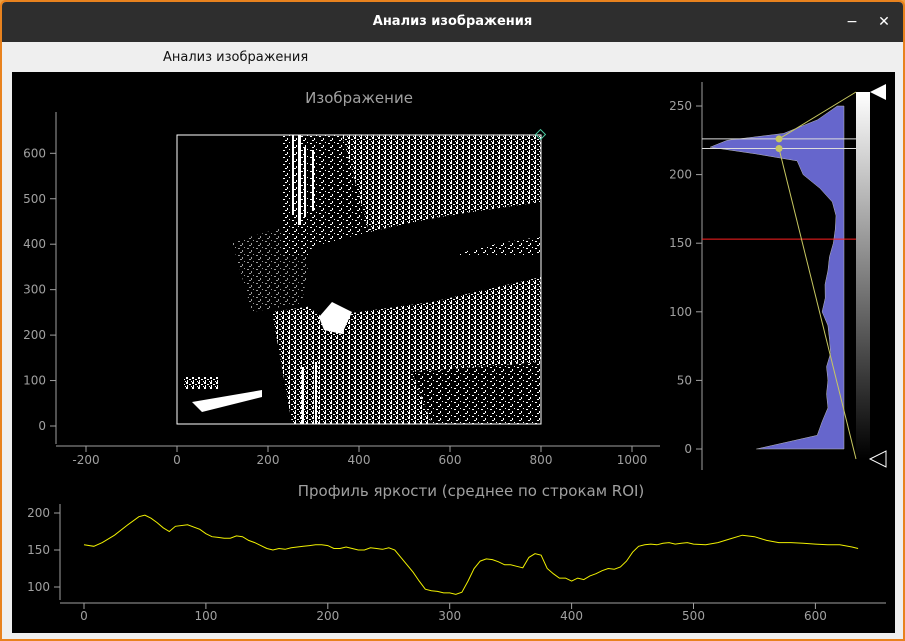  Describe the element at coordinates (38, 587) in the screenshot. I see `profile-y-tick-label: 100` at that location.